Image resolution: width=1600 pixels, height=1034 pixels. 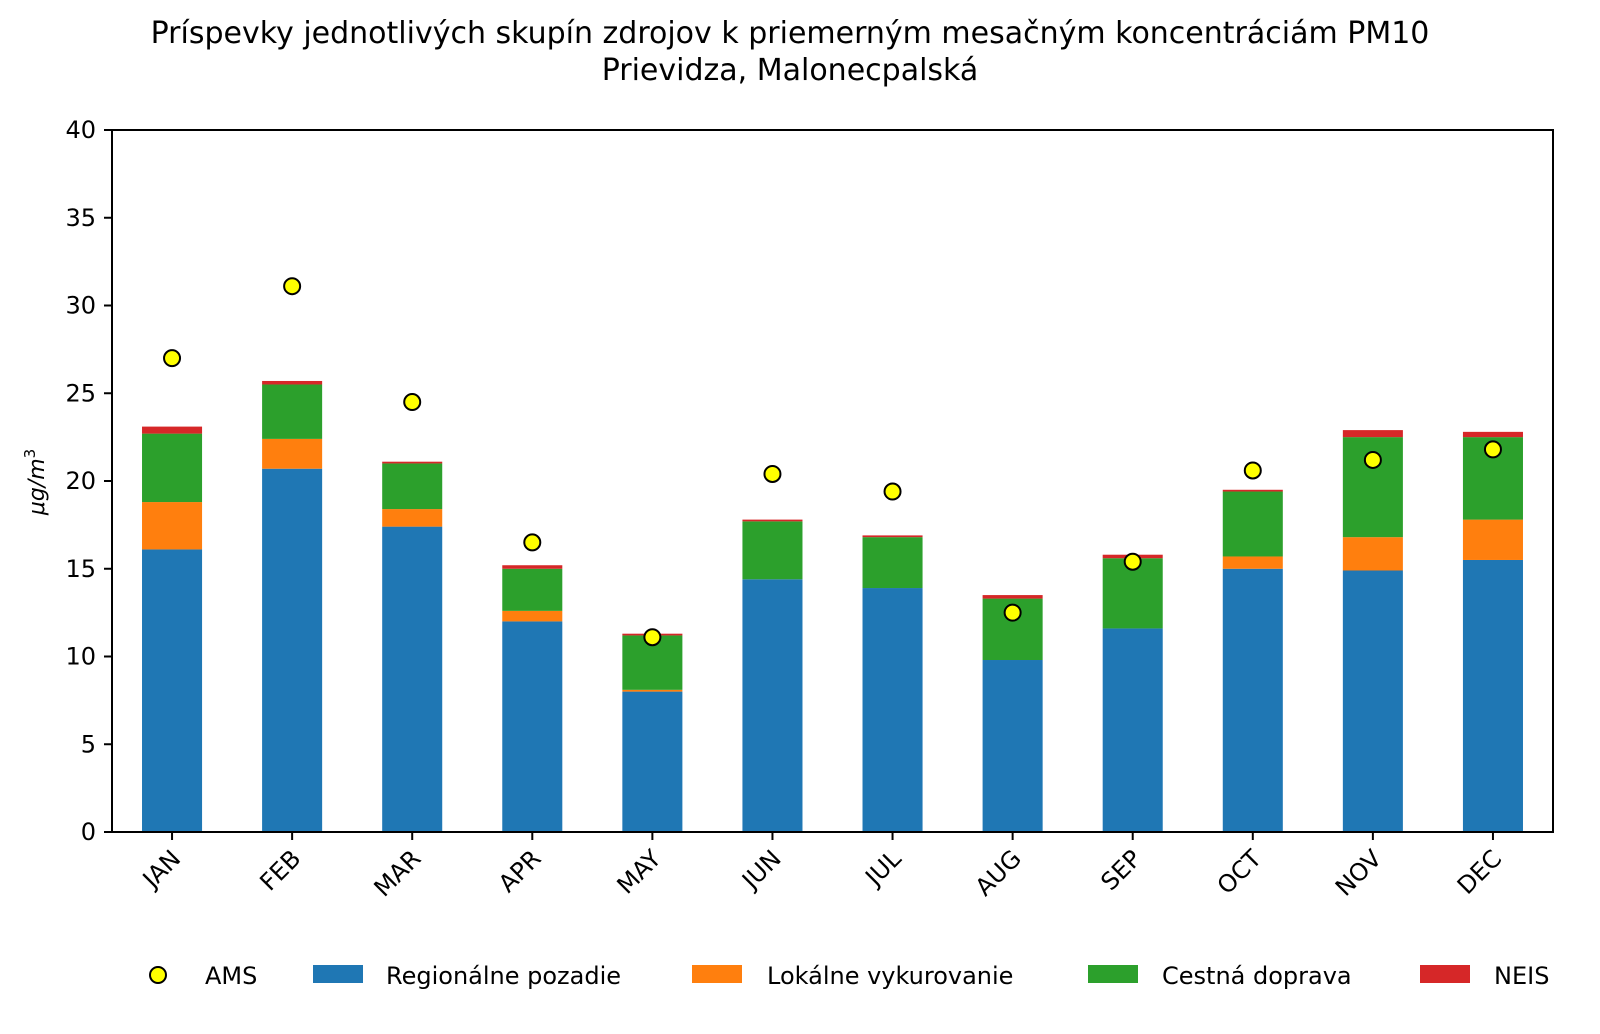 What do you see at coordinates (892, 491) in the screenshot?
I see `ams-point-jul` at bounding box center [892, 491].